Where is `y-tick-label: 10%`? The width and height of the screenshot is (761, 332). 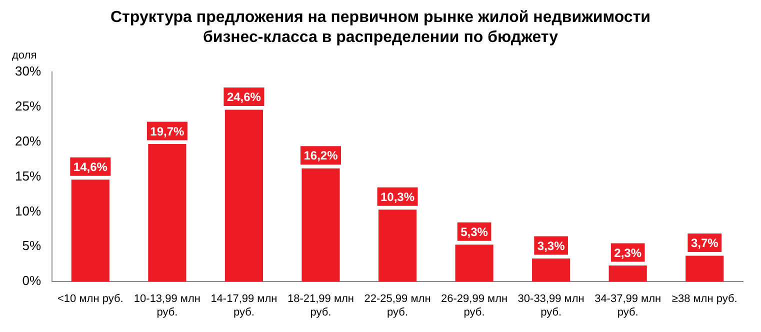 y-tick-label: 10% is located at coordinates (28, 210).